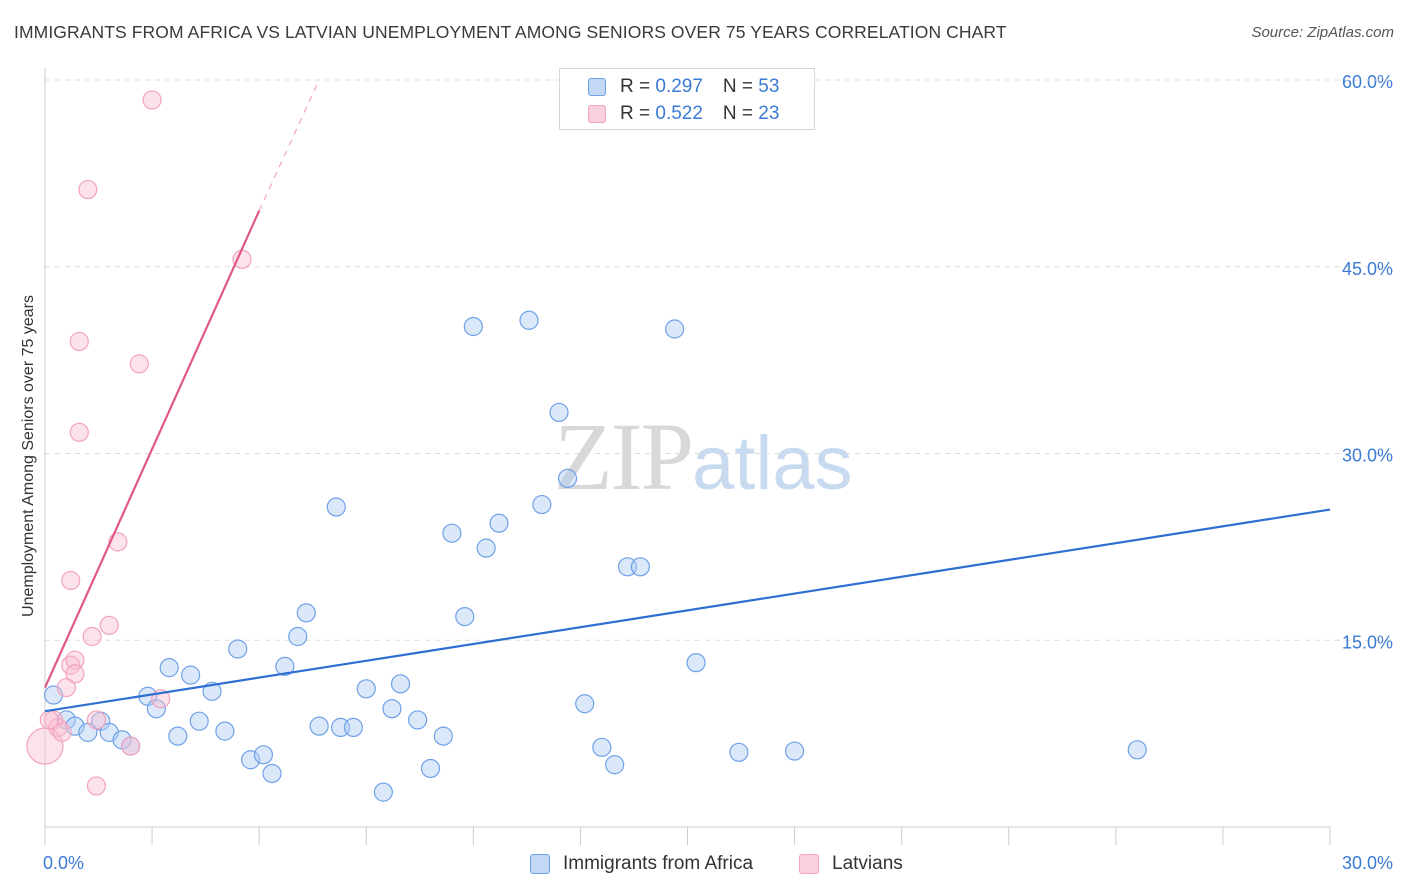 Image resolution: width=1406 pixels, height=892 pixels. I want to click on y-tick-label: 45.0%, so click(1367, 269).